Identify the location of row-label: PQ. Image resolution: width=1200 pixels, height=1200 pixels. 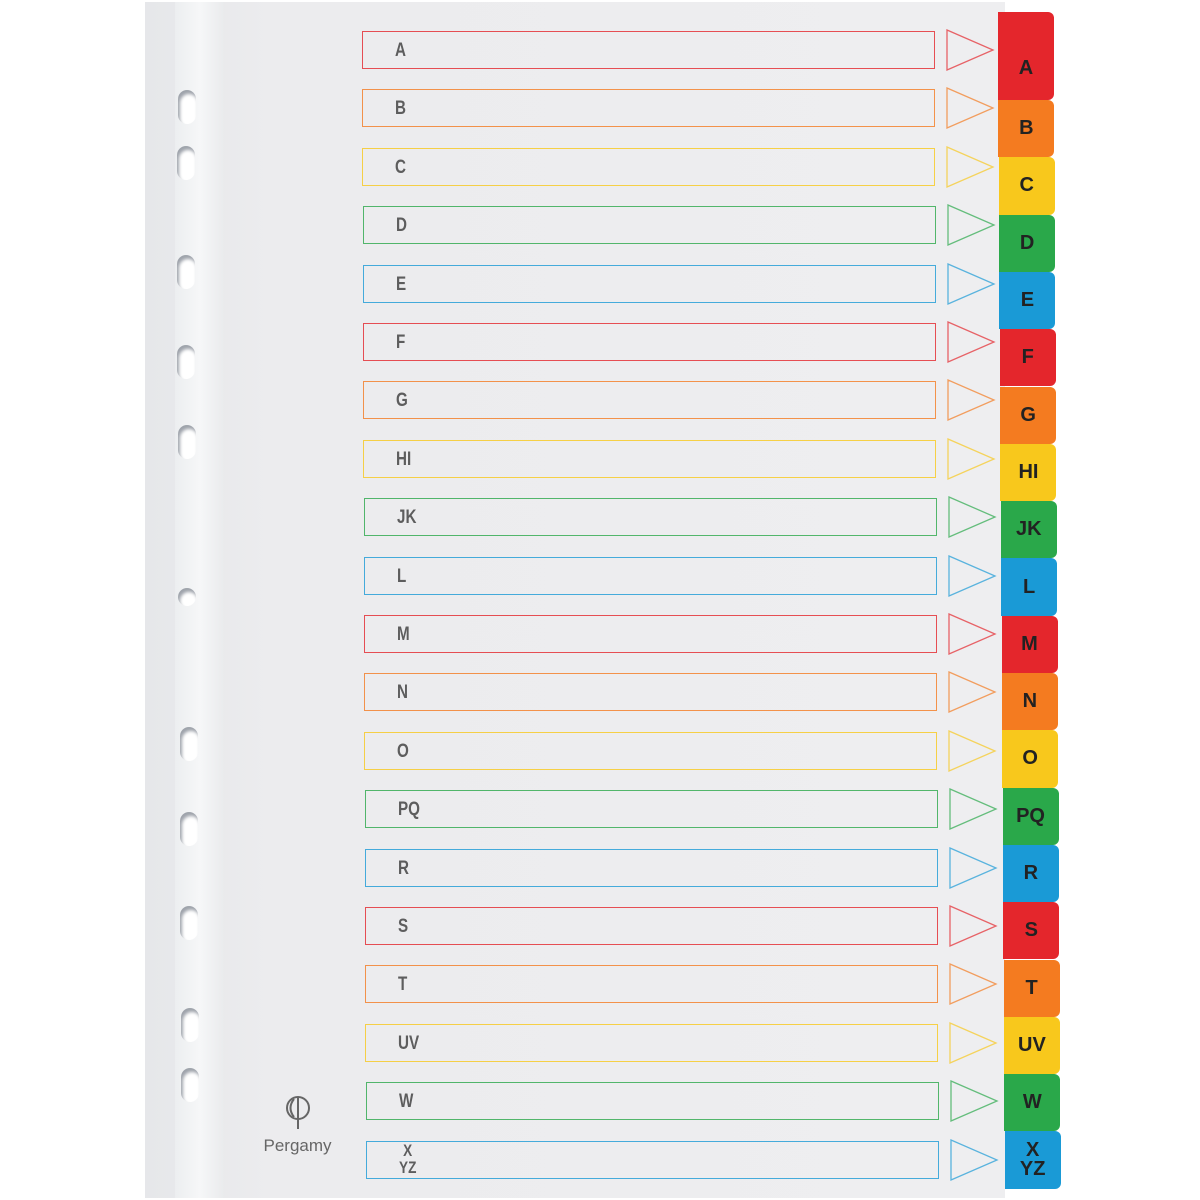
(408, 810).